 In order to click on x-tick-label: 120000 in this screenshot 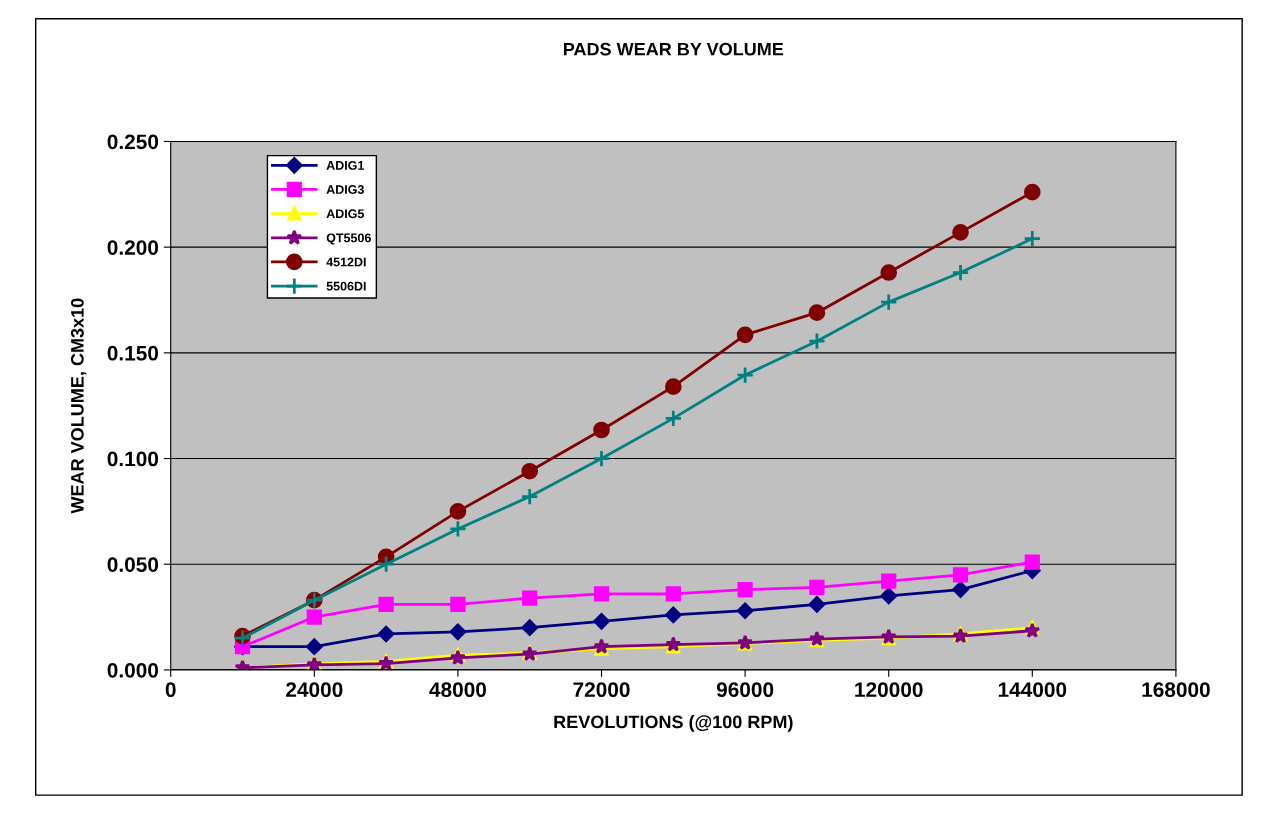, I will do `click(889, 690)`.